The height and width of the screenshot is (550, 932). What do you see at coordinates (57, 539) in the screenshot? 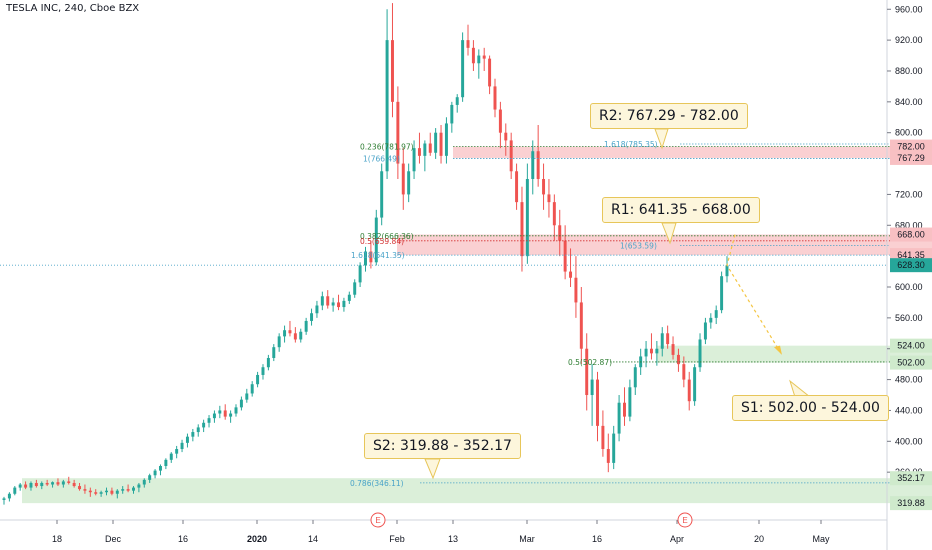
I see `x-tick-label-0: 18` at bounding box center [57, 539].